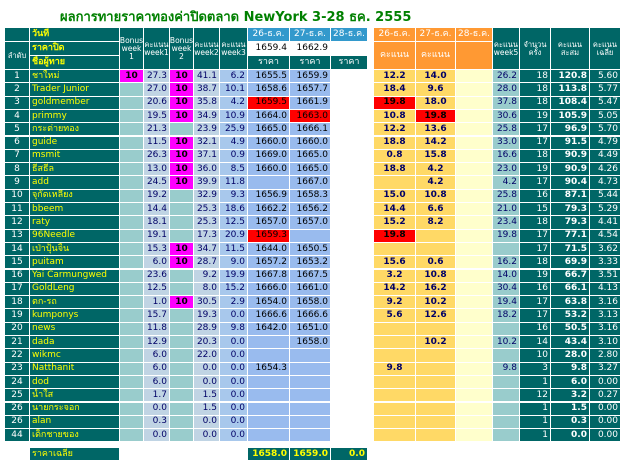 This screenshot has height=461, width=627. I want to click on table-cell: 1659.5, so click(269, 103).